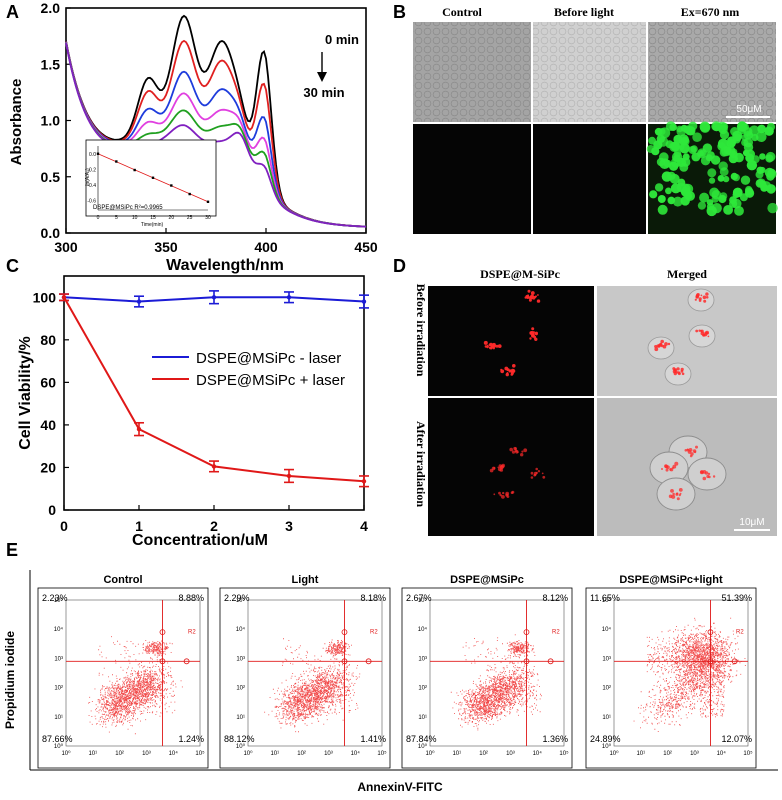  What do you see at coordinates (190, 218) in the screenshot?
I see `inset-xtick-label: 25` at bounding box center [190, 218].